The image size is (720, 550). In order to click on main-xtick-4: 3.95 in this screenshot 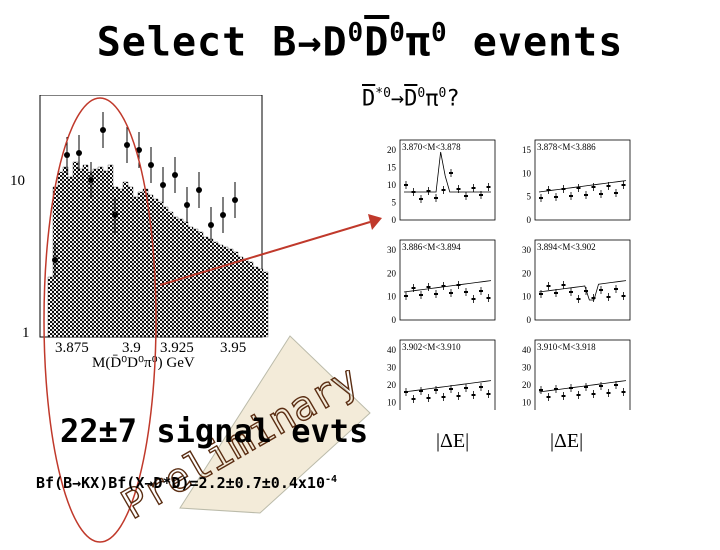, I will do `click(233, 348)`.